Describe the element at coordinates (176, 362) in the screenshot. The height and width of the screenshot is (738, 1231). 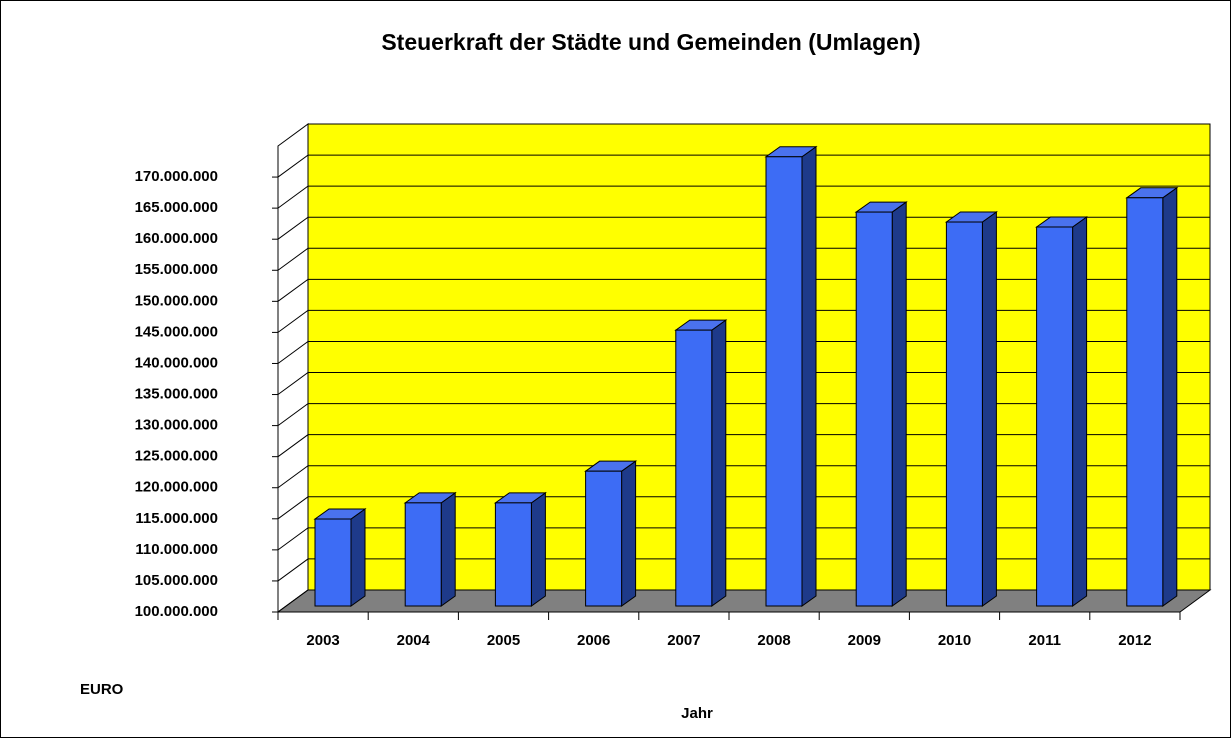
I see `y-tick-label: 140.000.000` at that location.